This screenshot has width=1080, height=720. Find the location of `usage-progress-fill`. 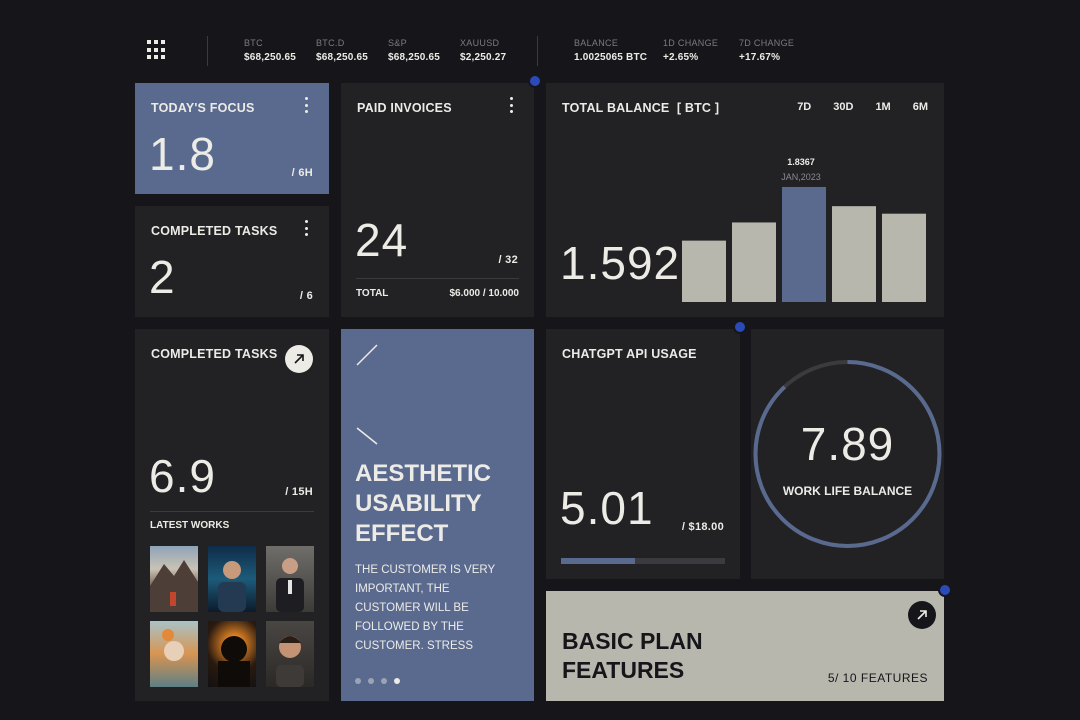

usage-progress-fill is located at coordinates (598, 561).